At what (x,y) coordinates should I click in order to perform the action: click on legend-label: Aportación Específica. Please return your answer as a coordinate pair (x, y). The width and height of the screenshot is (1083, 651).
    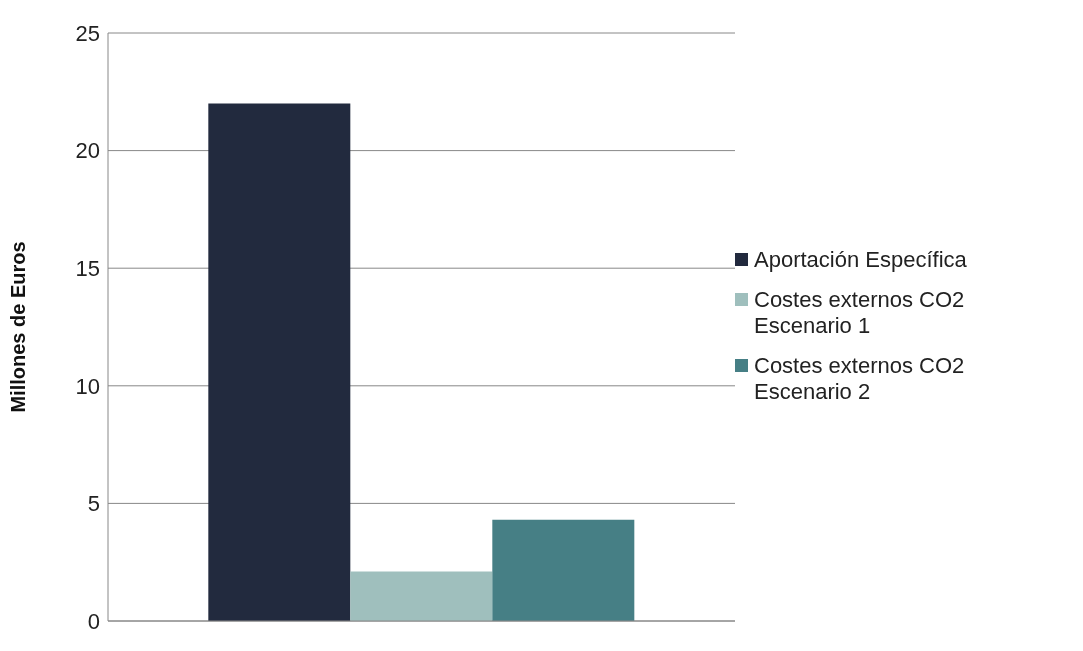
    Looking at the image, I should click on (861, 259).